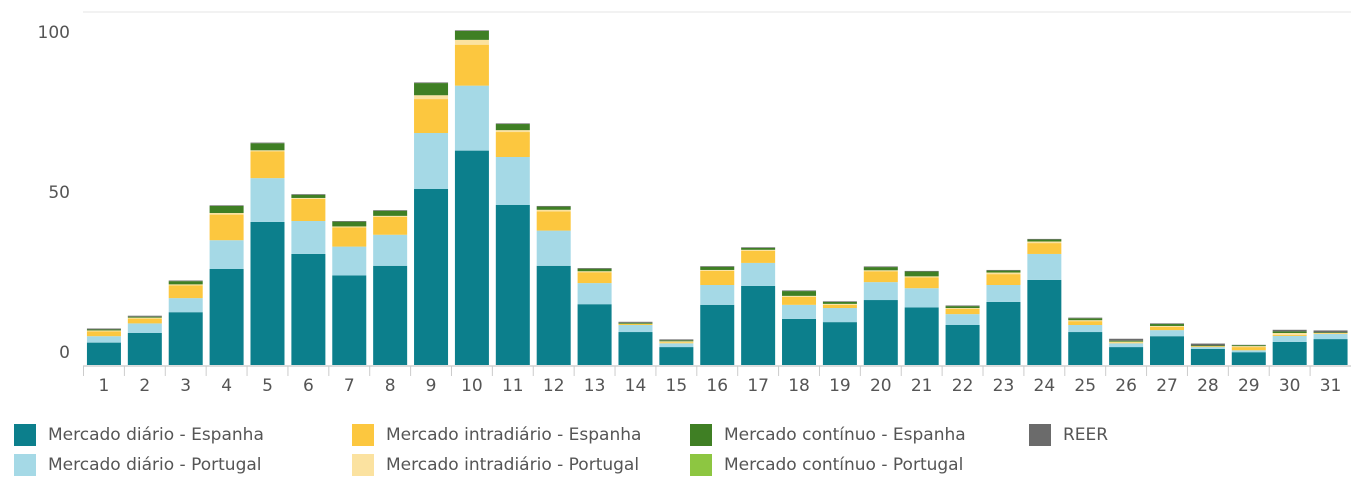 The height and width of the screenshot is (480, 1356). I want to click on x-tick-label: 23, so click(1004, 386).